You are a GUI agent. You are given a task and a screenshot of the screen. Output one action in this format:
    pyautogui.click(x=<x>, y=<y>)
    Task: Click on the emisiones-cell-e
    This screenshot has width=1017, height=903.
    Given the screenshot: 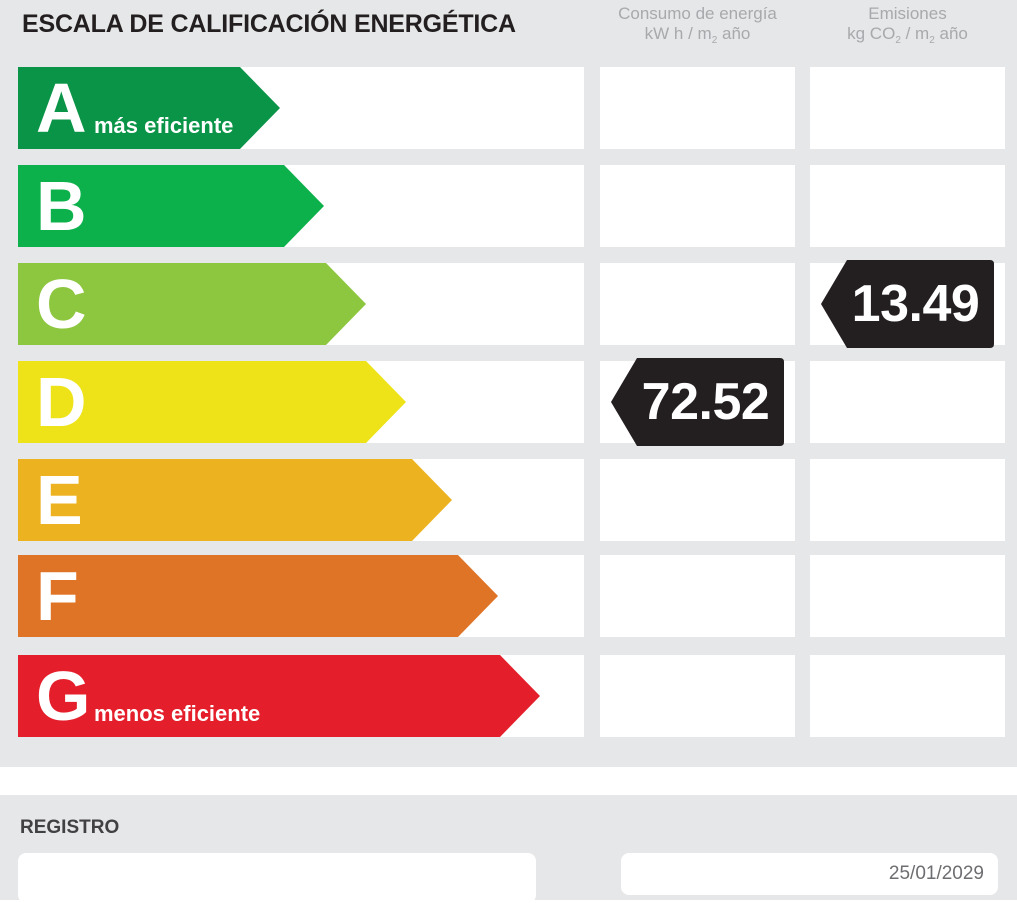 What is the action you would take?
    pyautogui.click(x=907, y=500)
    